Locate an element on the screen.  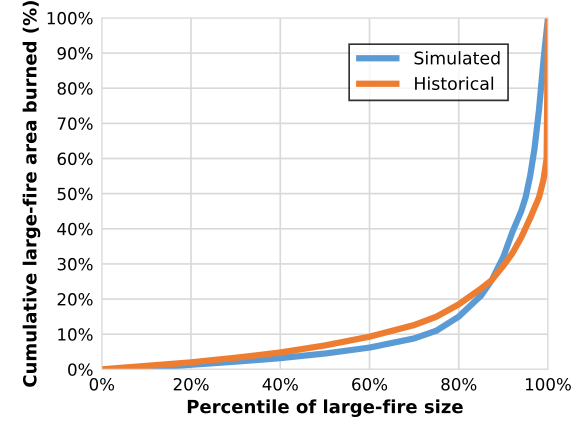
x-tick-label: 80% is located at coordinates (458, 384).